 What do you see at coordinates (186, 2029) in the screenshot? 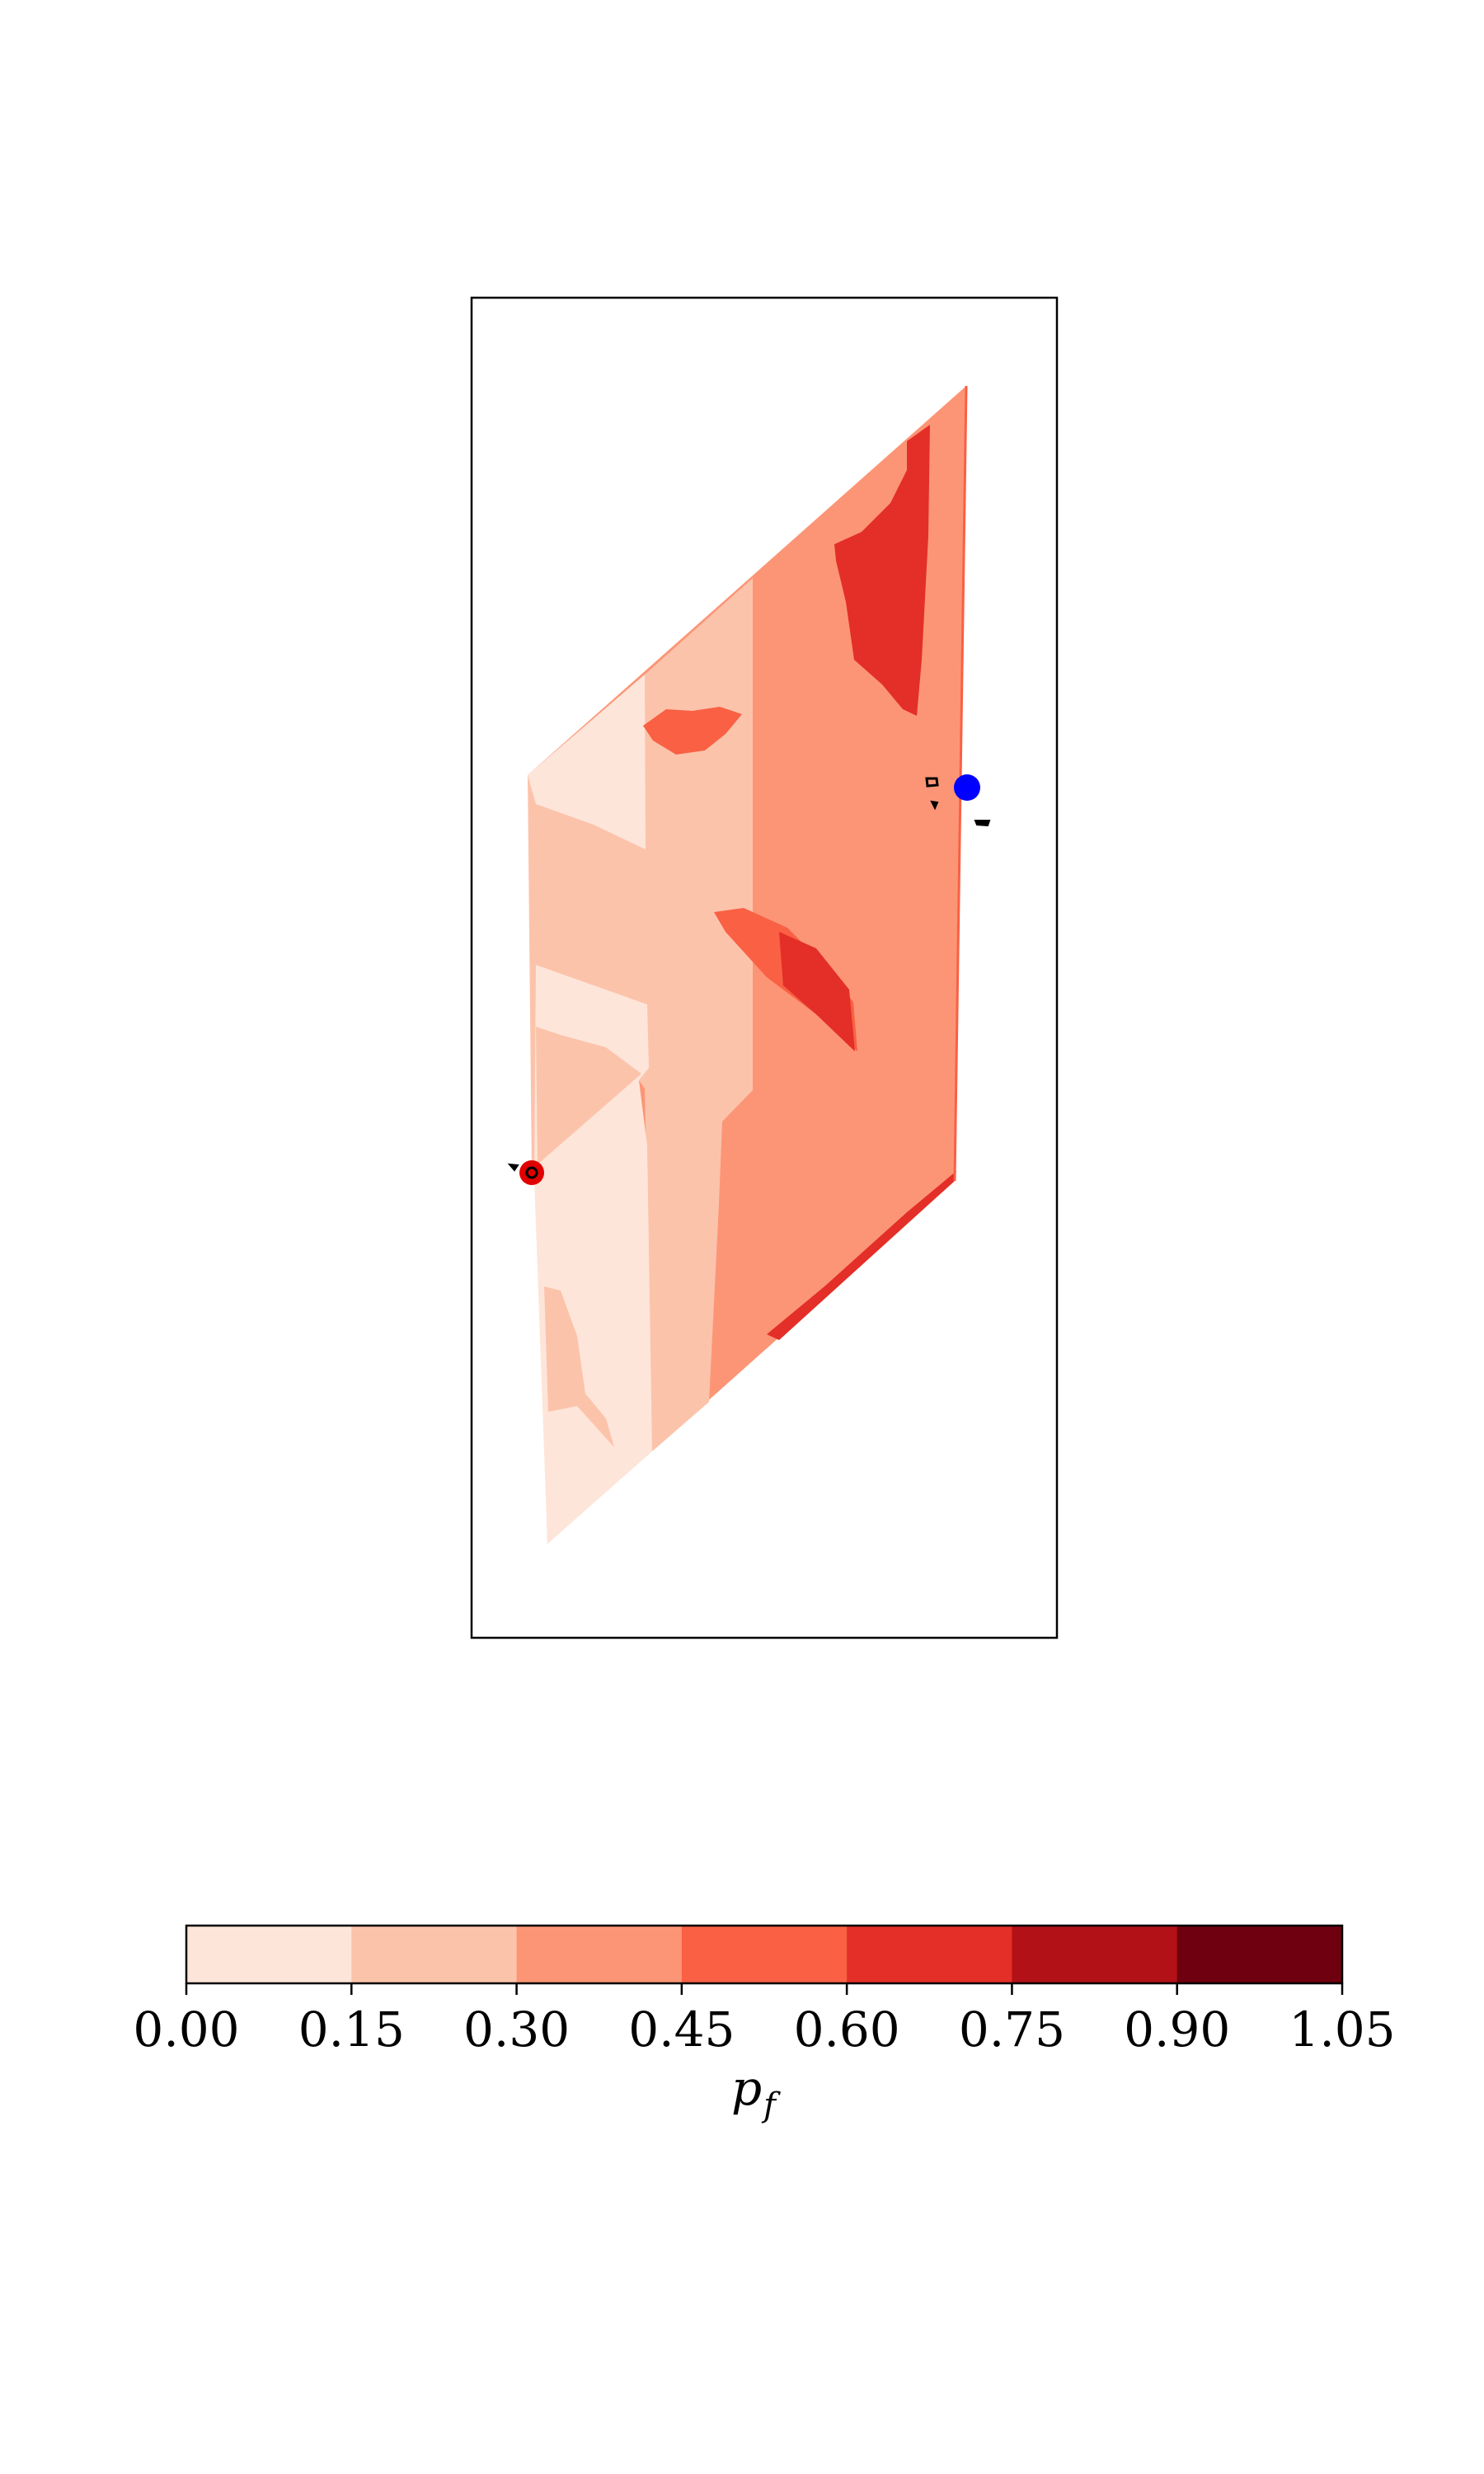
I see `colorbar-tick-label-0: 0.00` at bounding box center [186, 2029].